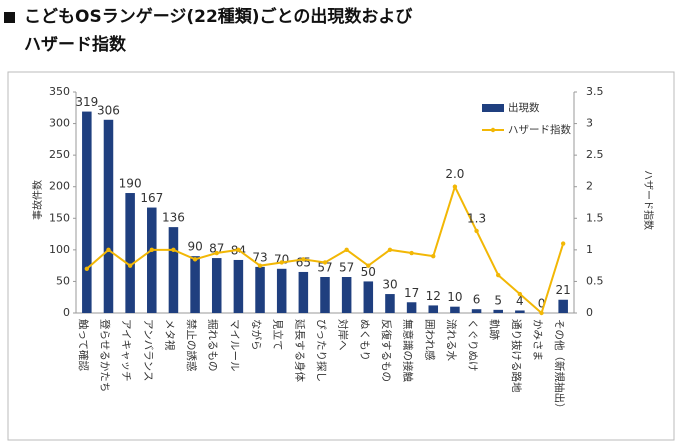  I want to click on data-label: 5, so click(498, 300).